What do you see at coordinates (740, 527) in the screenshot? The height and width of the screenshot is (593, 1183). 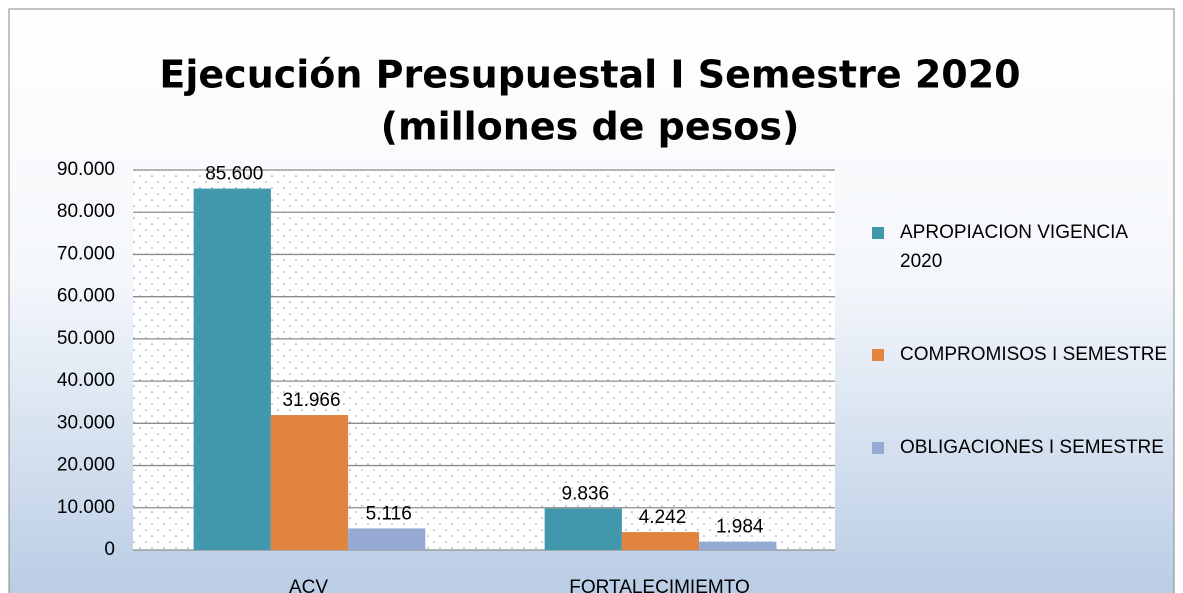 I see `value-label: 1.984` at bounding box center [740, 527].